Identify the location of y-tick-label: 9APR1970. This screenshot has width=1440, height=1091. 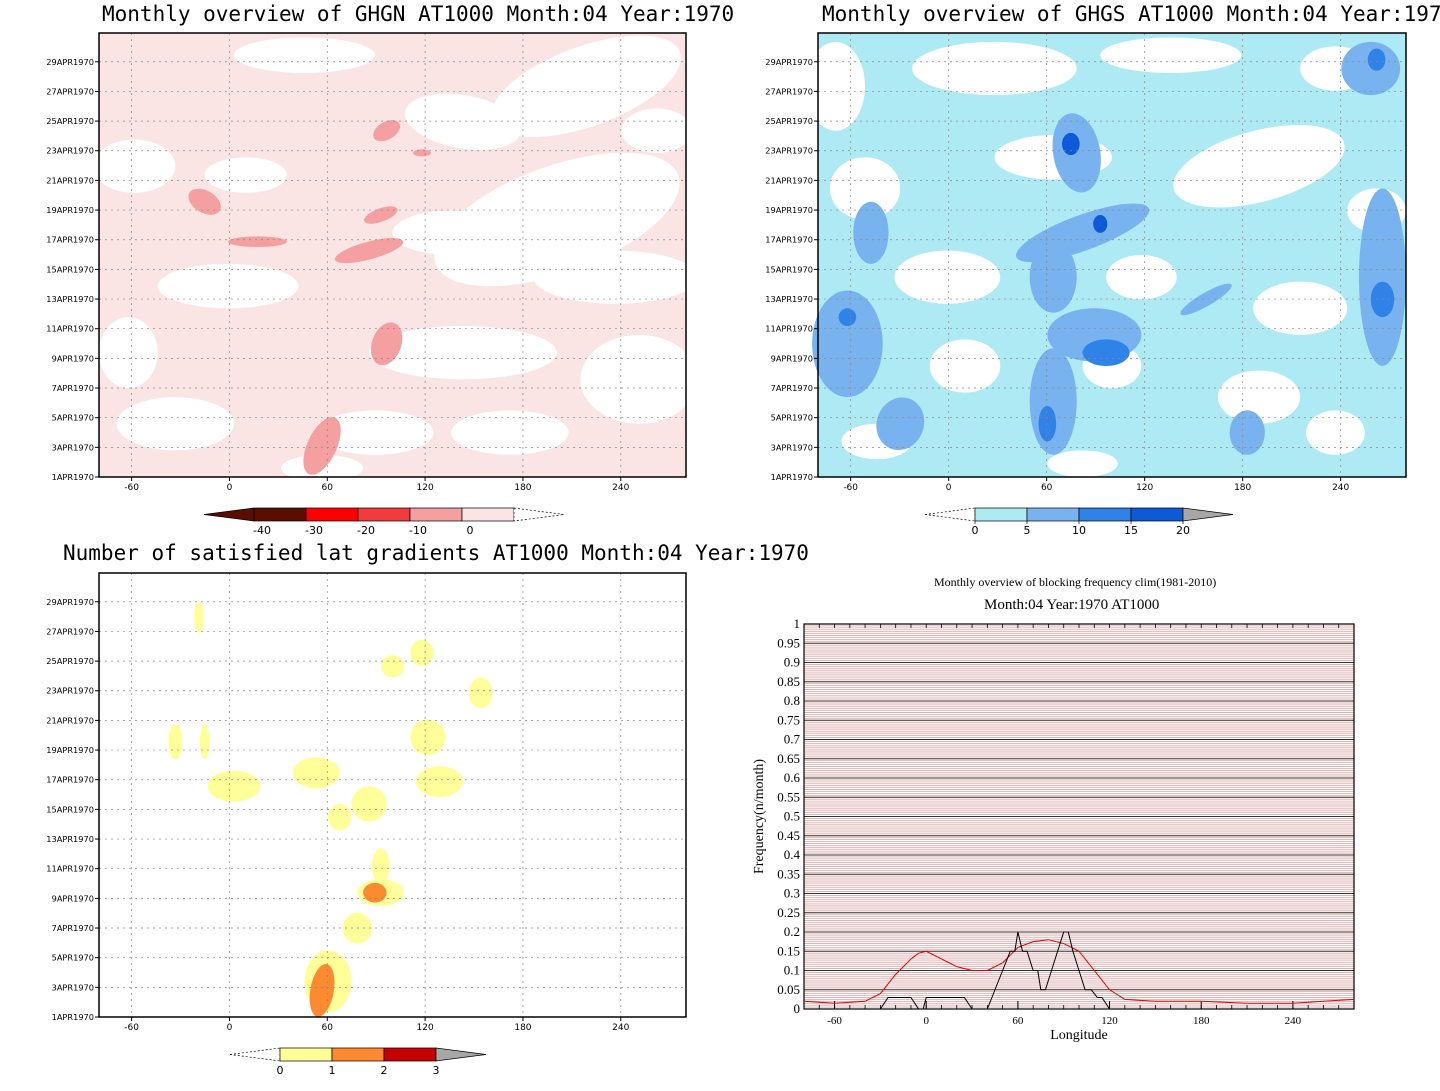
(73, 898).